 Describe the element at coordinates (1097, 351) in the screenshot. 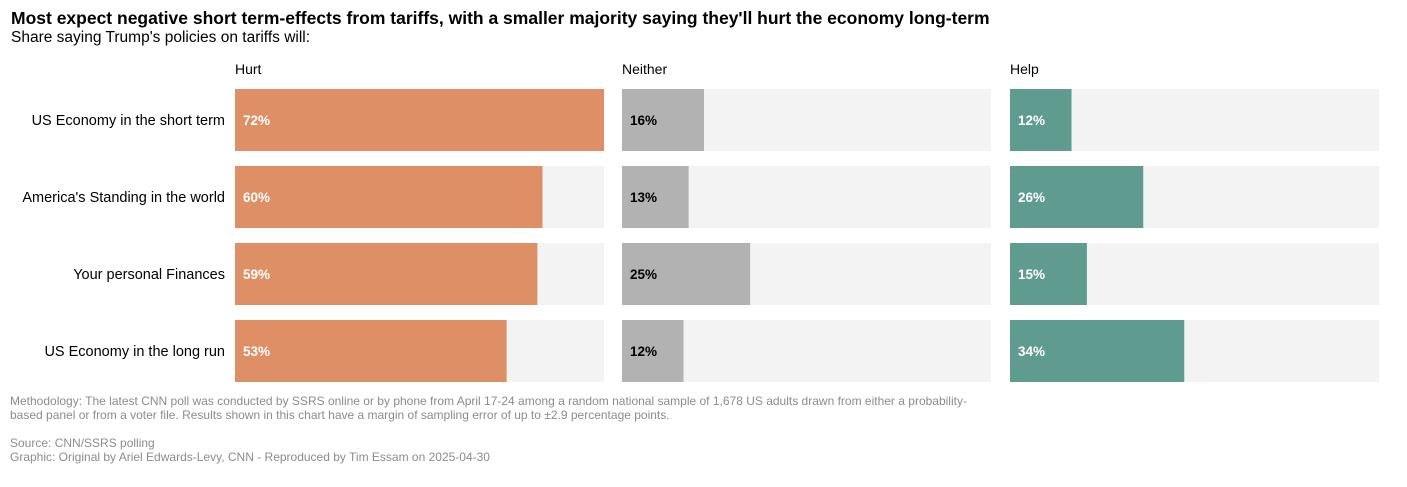

I see `bar-help-us-economy-in-the-long-run` at that location.